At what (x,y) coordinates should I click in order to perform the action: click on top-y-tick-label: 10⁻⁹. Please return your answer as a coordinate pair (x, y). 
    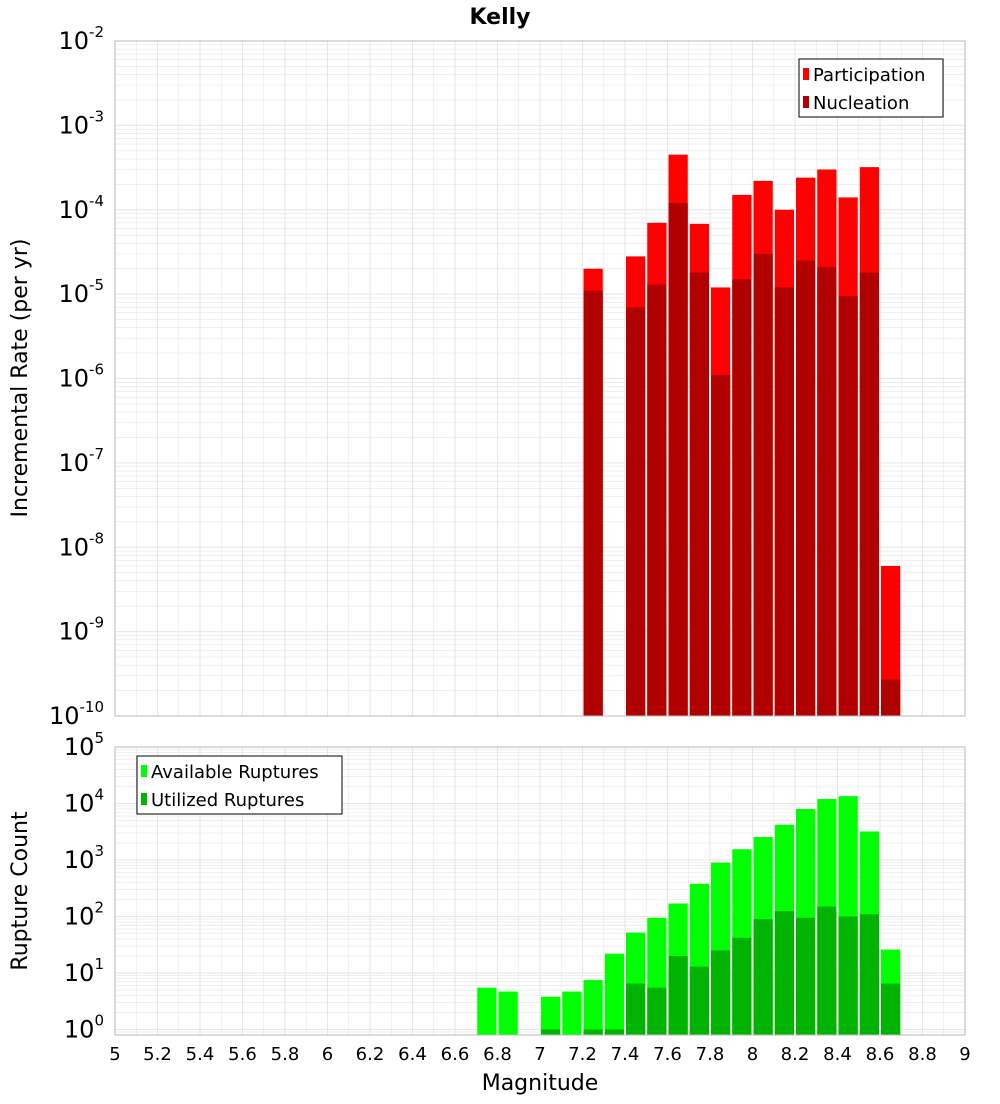
    Looking at the image, I should click on (81, 630).